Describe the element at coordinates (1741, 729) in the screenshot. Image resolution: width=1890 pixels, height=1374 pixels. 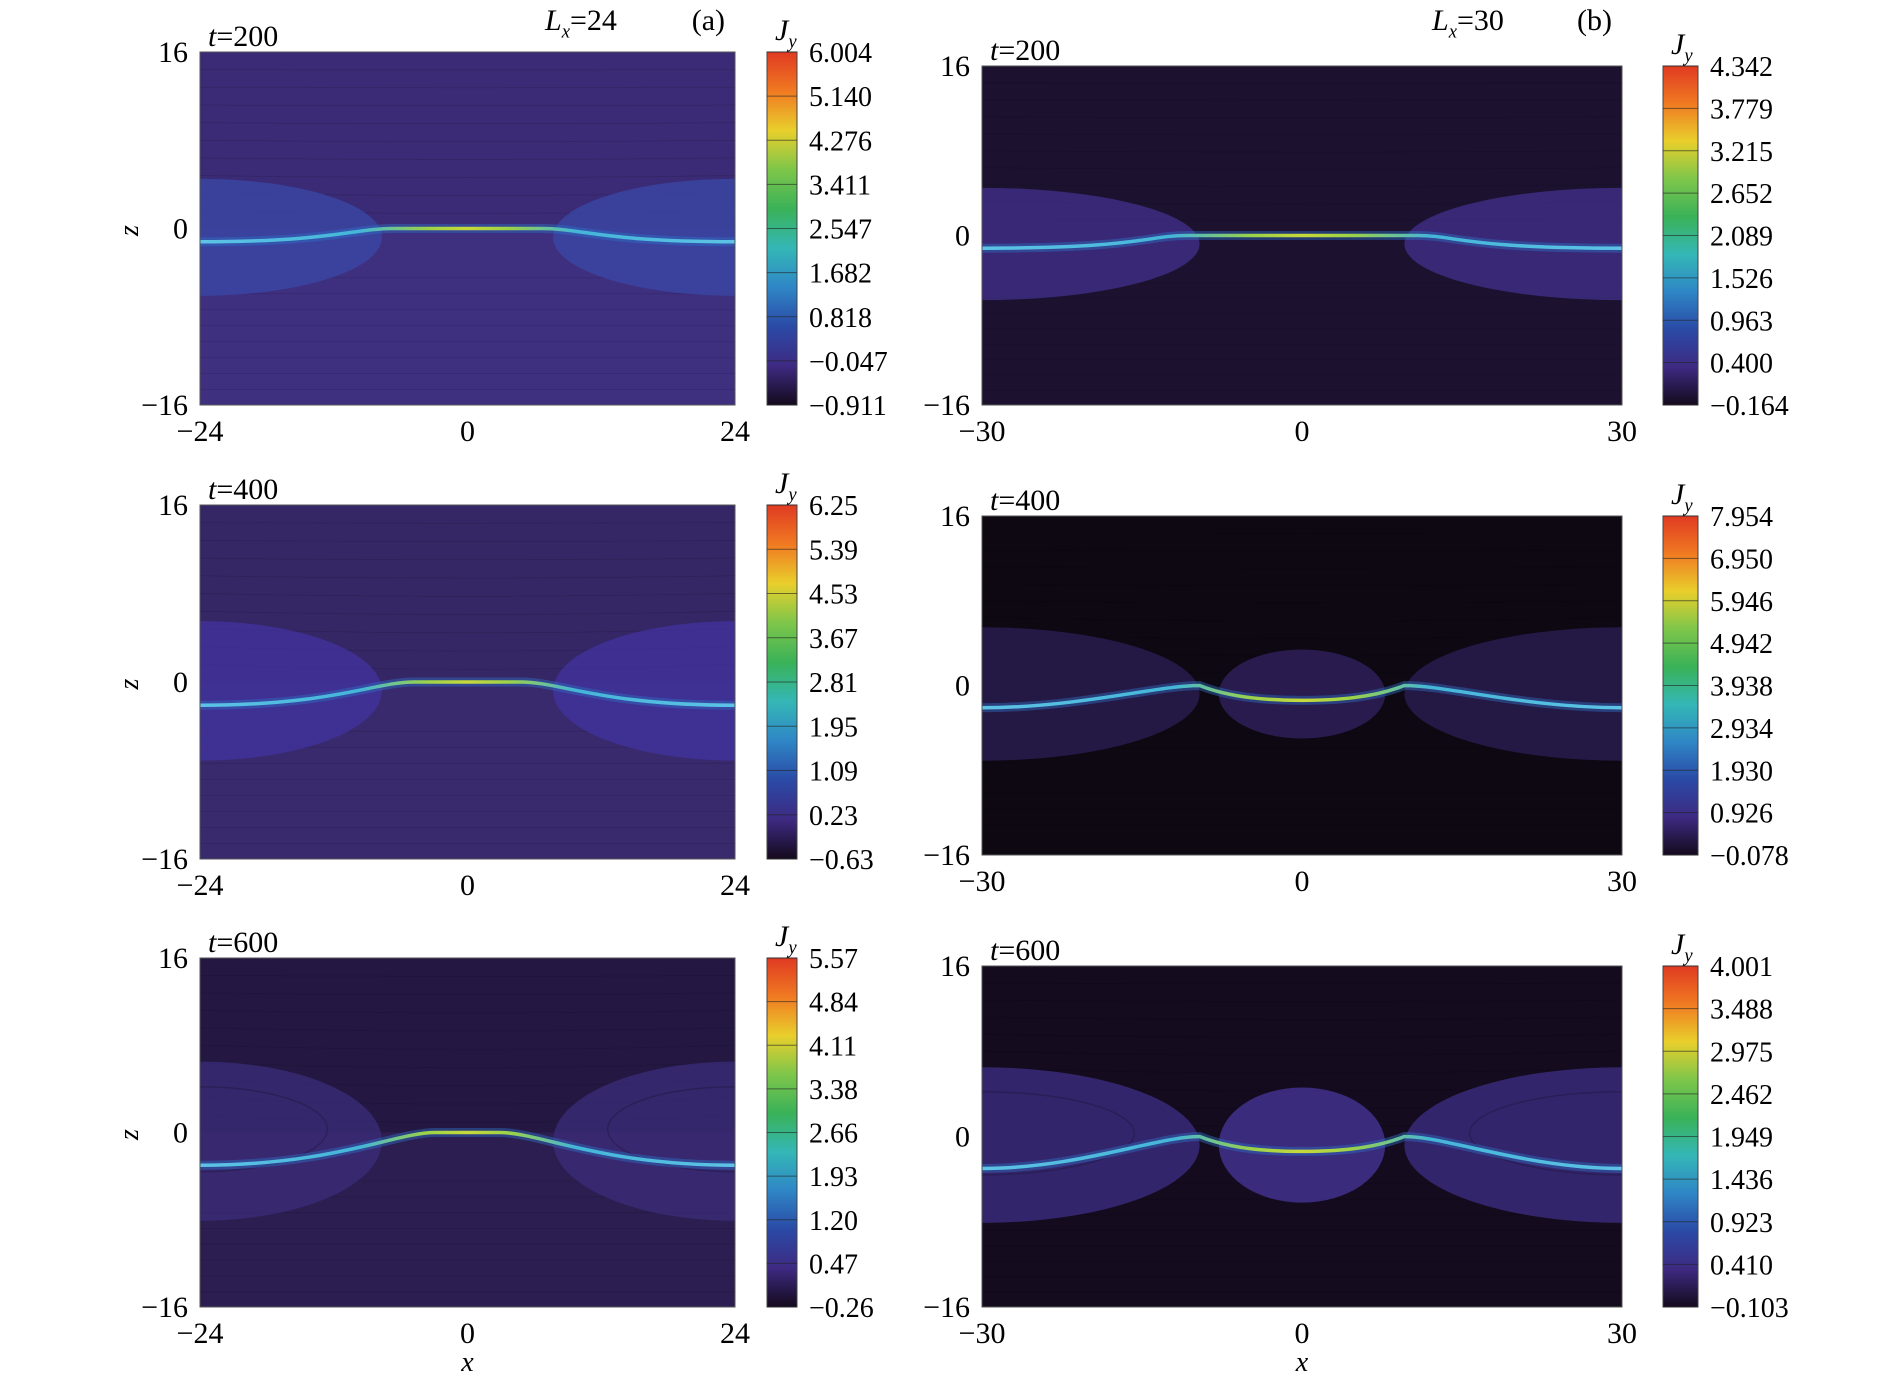
I see `colorbar-tick-label: 2.934` at that location.